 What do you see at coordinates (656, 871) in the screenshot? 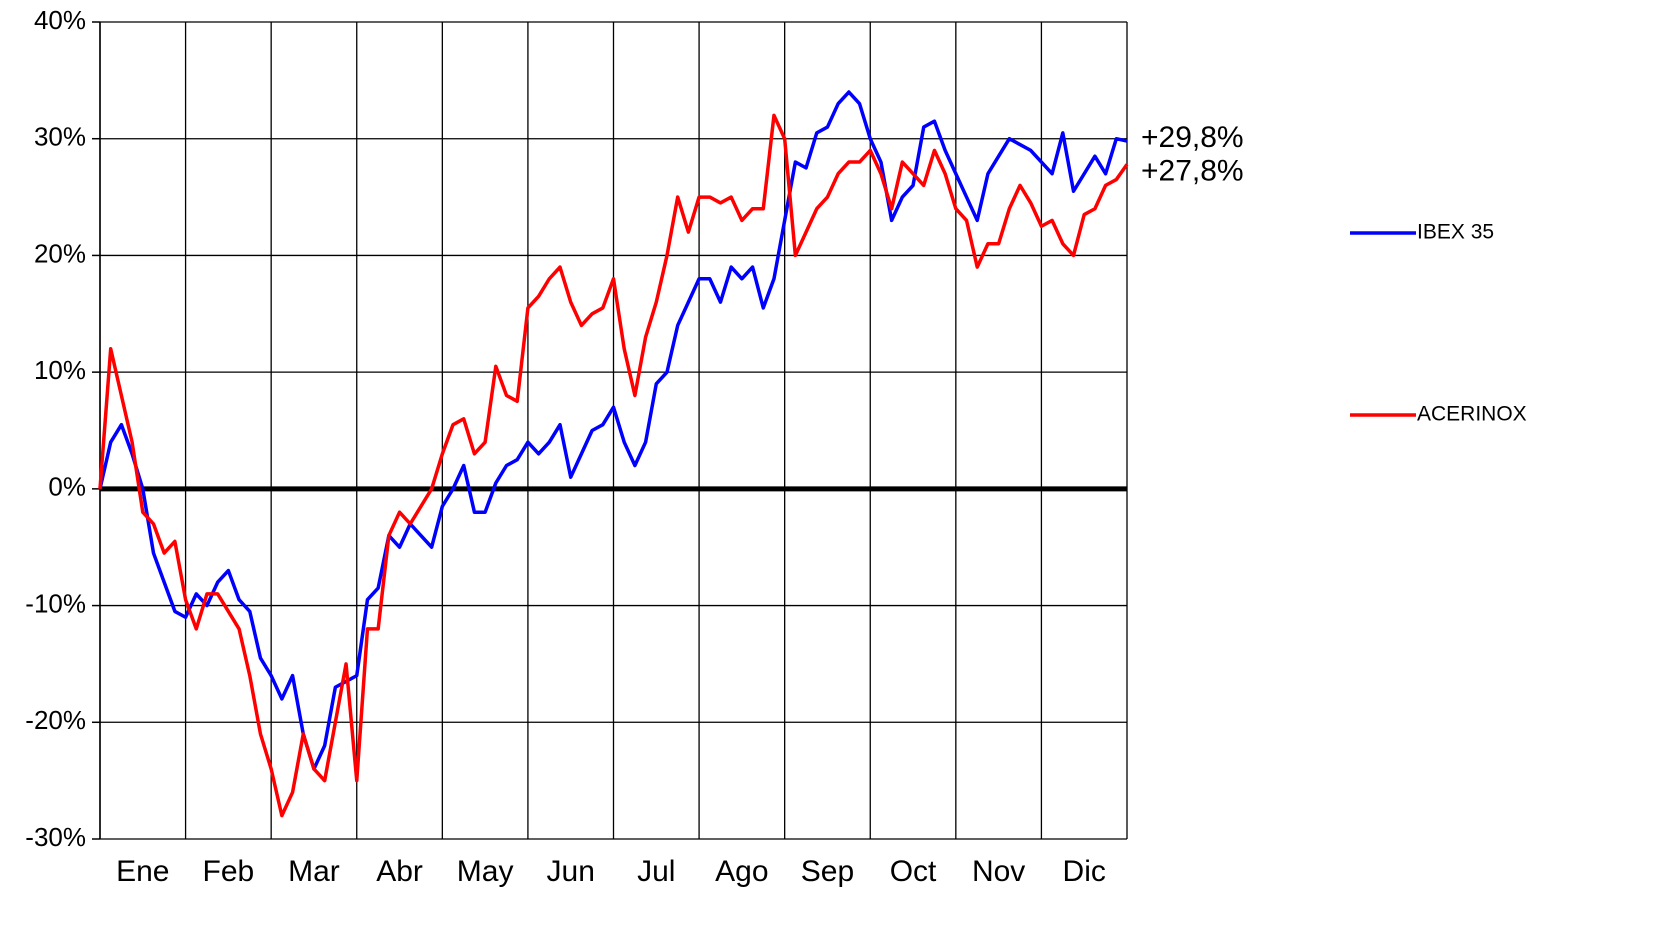
I see `x-tick-label: Jul` at bounding box center [656, 871].